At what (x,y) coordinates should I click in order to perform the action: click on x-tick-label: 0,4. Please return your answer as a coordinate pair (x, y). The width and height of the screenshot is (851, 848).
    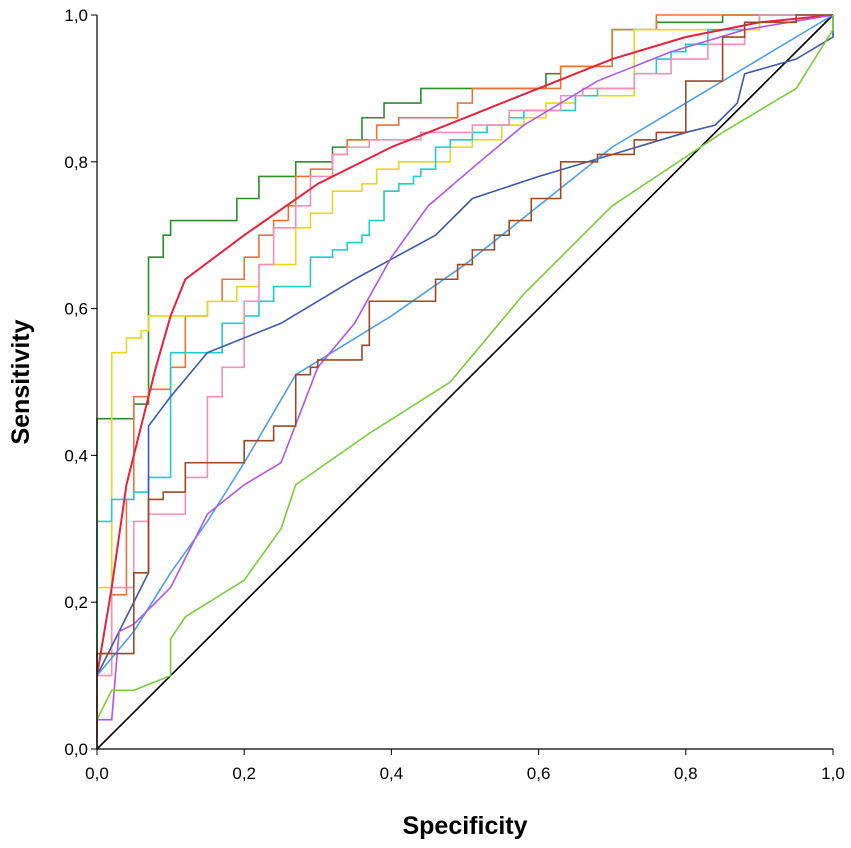
    Looking at the image, I should click on (392, 773).